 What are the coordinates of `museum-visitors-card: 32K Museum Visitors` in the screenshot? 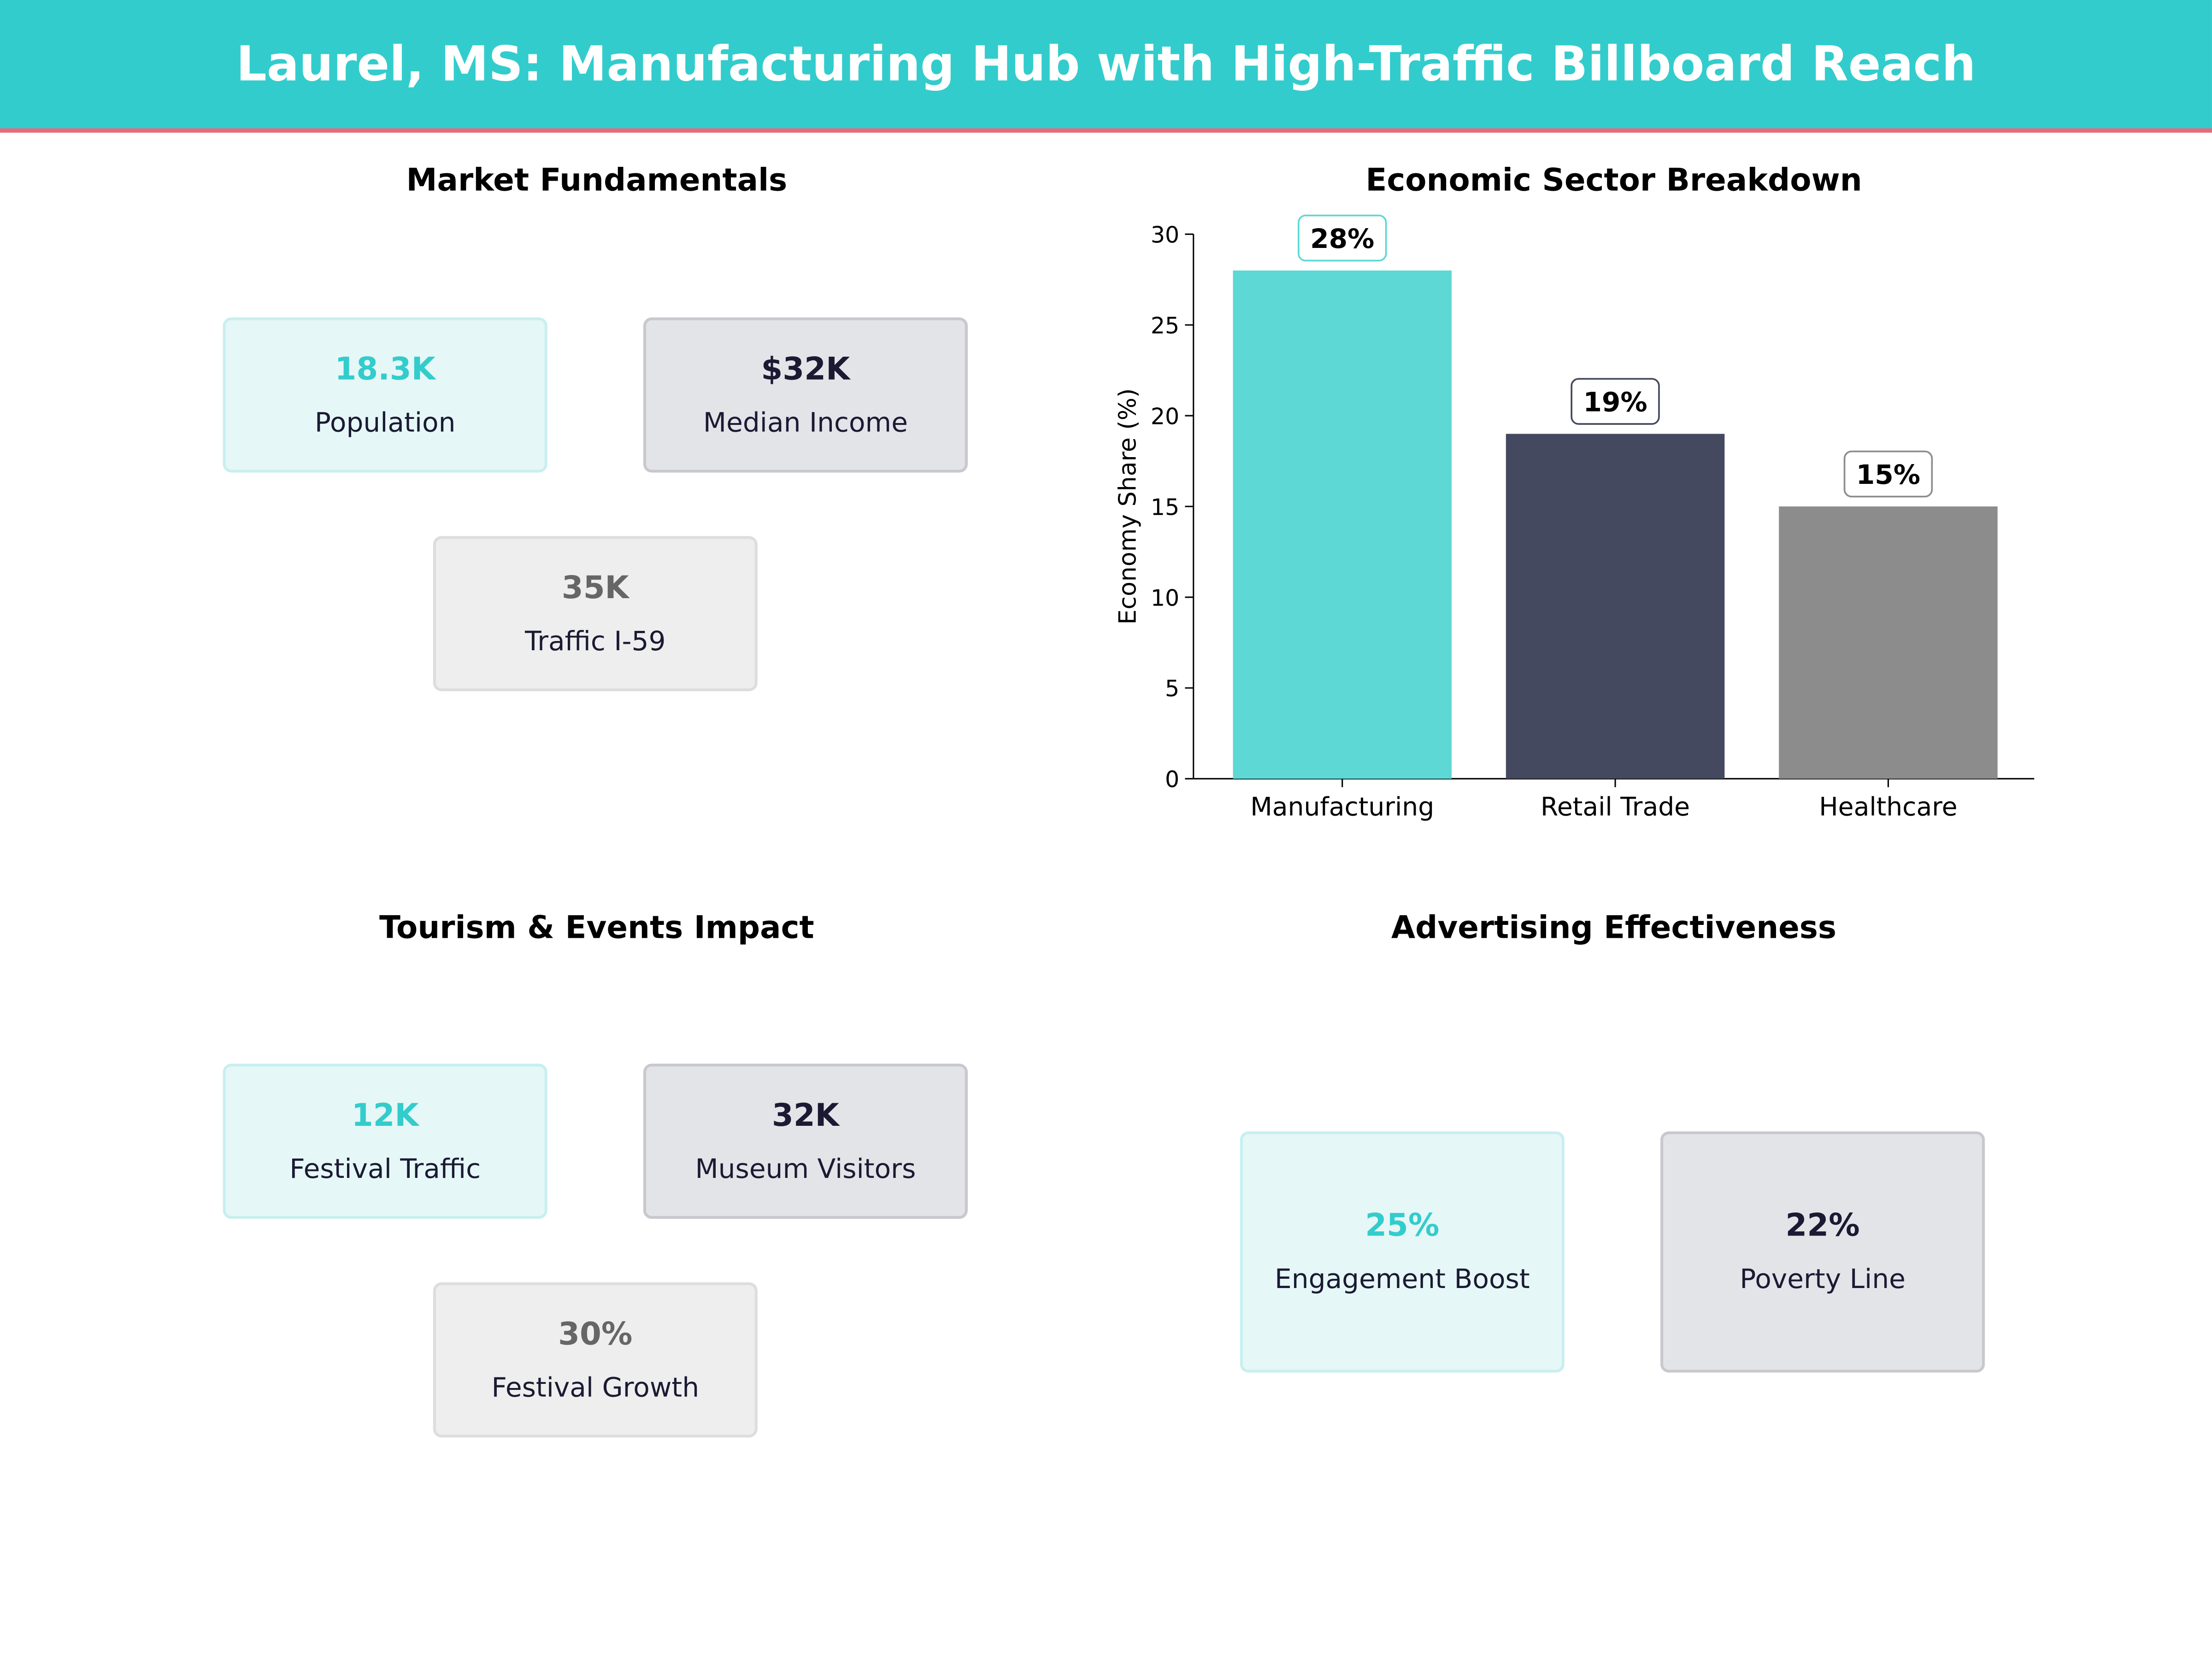 It's located at (805, 1141).